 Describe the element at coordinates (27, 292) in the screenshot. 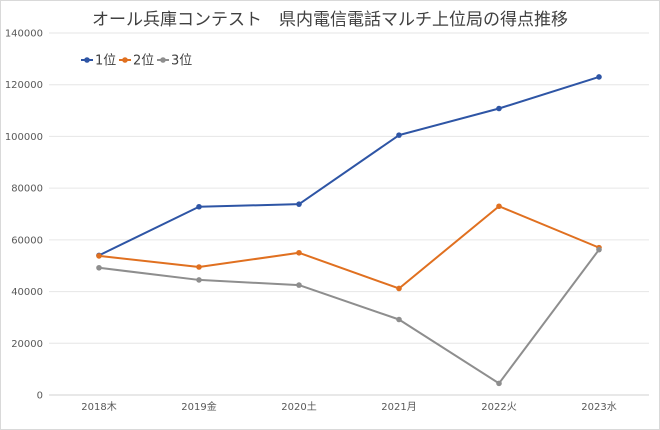

I see `y-tick-label: 40000` at that location.